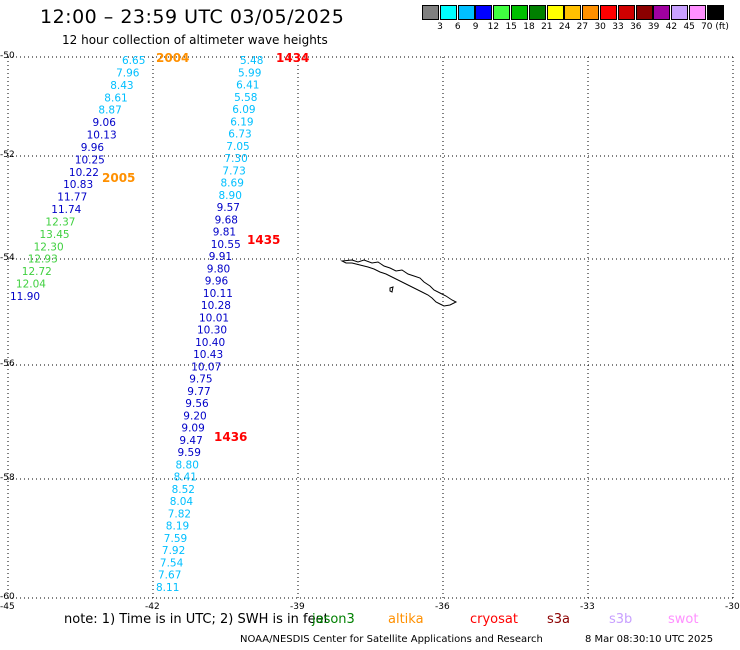  What do you see at coordinates (31, 285) in the screenshot?
I see `wave-height-value: 12.04` at bounding box center [31, 285].